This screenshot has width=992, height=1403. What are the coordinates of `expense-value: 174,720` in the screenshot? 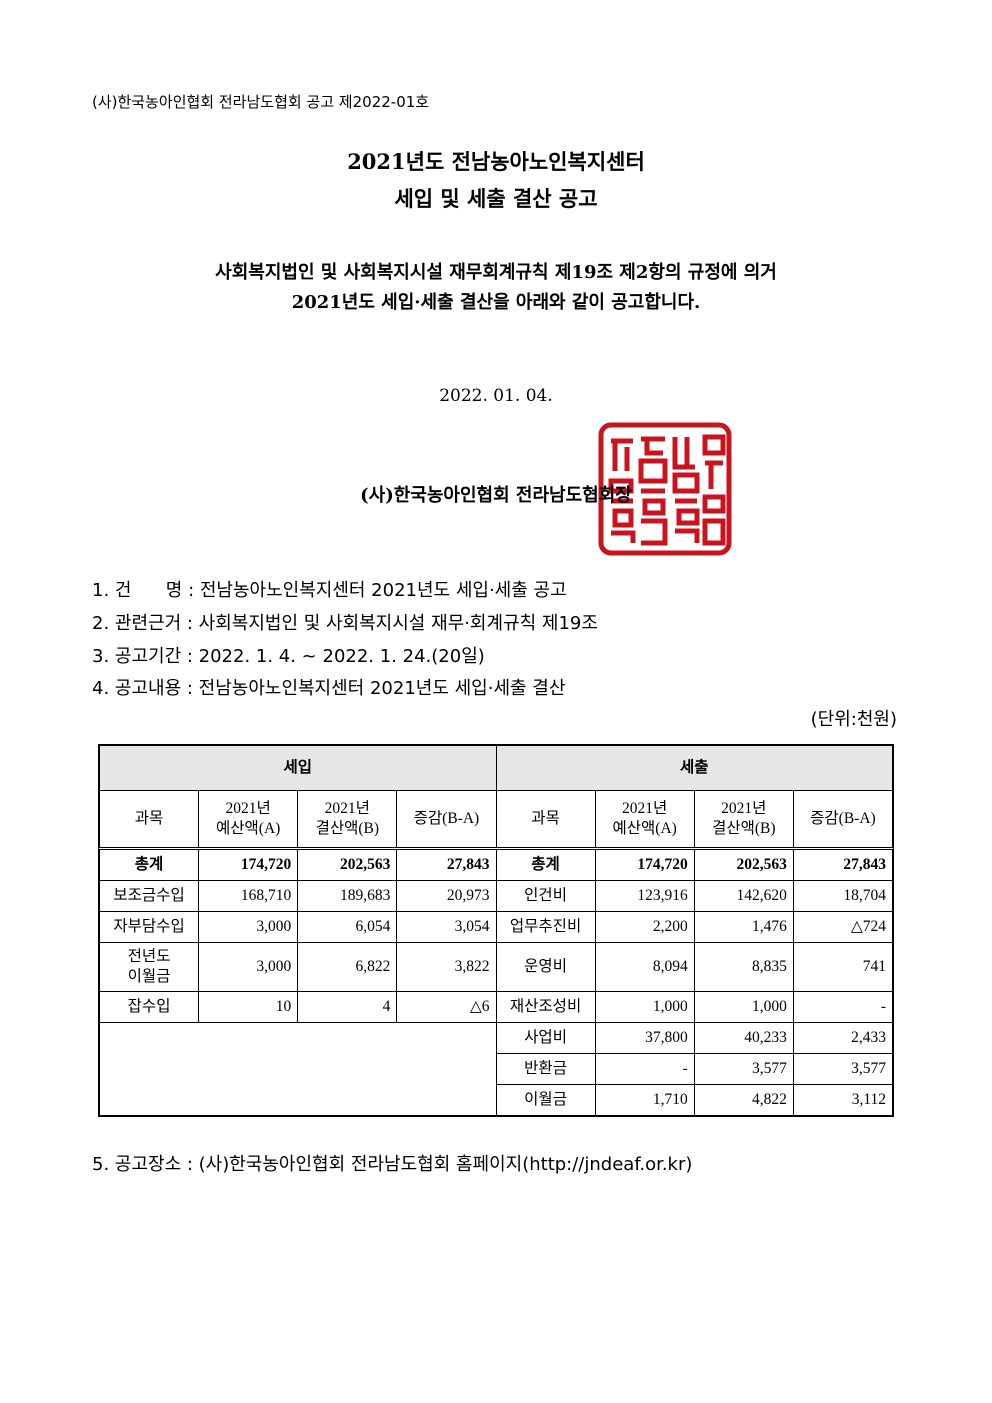 It's located at (644, 864).